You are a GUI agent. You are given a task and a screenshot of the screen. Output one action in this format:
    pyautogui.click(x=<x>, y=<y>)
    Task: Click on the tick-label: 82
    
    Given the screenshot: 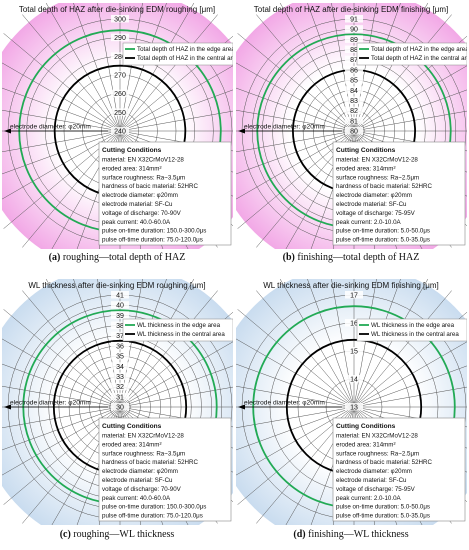 What is the action you would take?
    pyautogui.click(x=354, y=111)
    